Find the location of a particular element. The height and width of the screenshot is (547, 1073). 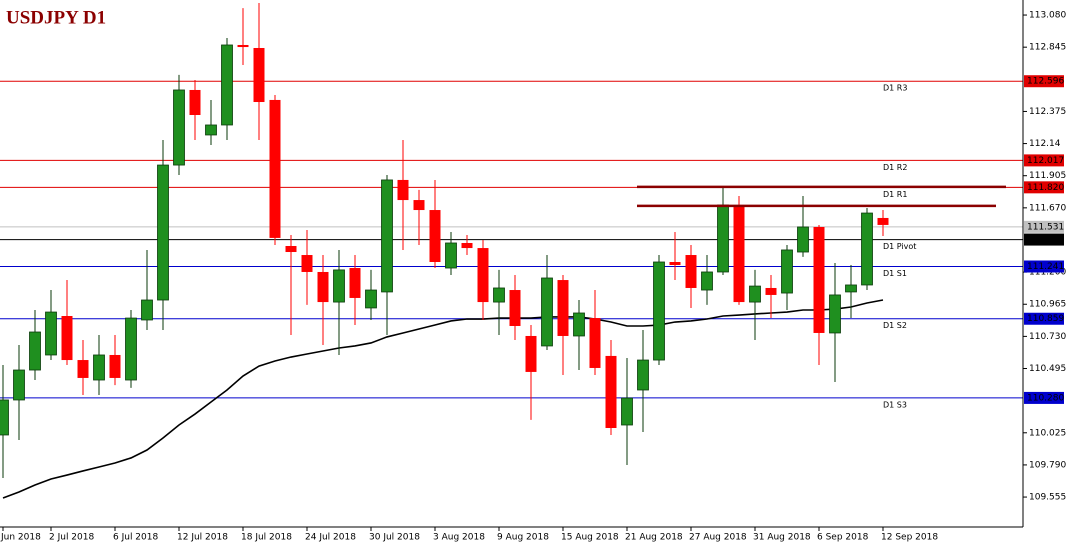

x-tick-label: 21 Aug 2018 is located at coordinates (654, 538).